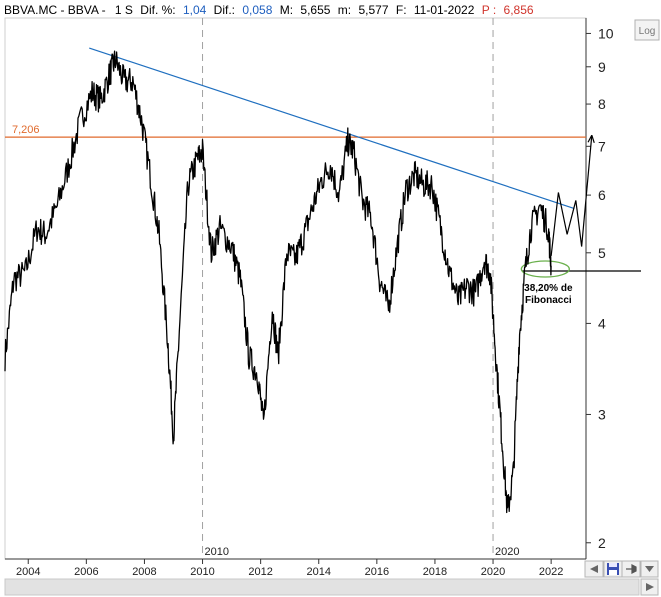  I want to click on fibonacci-label: 38,20% de Fibonacci, so click(548, 294).